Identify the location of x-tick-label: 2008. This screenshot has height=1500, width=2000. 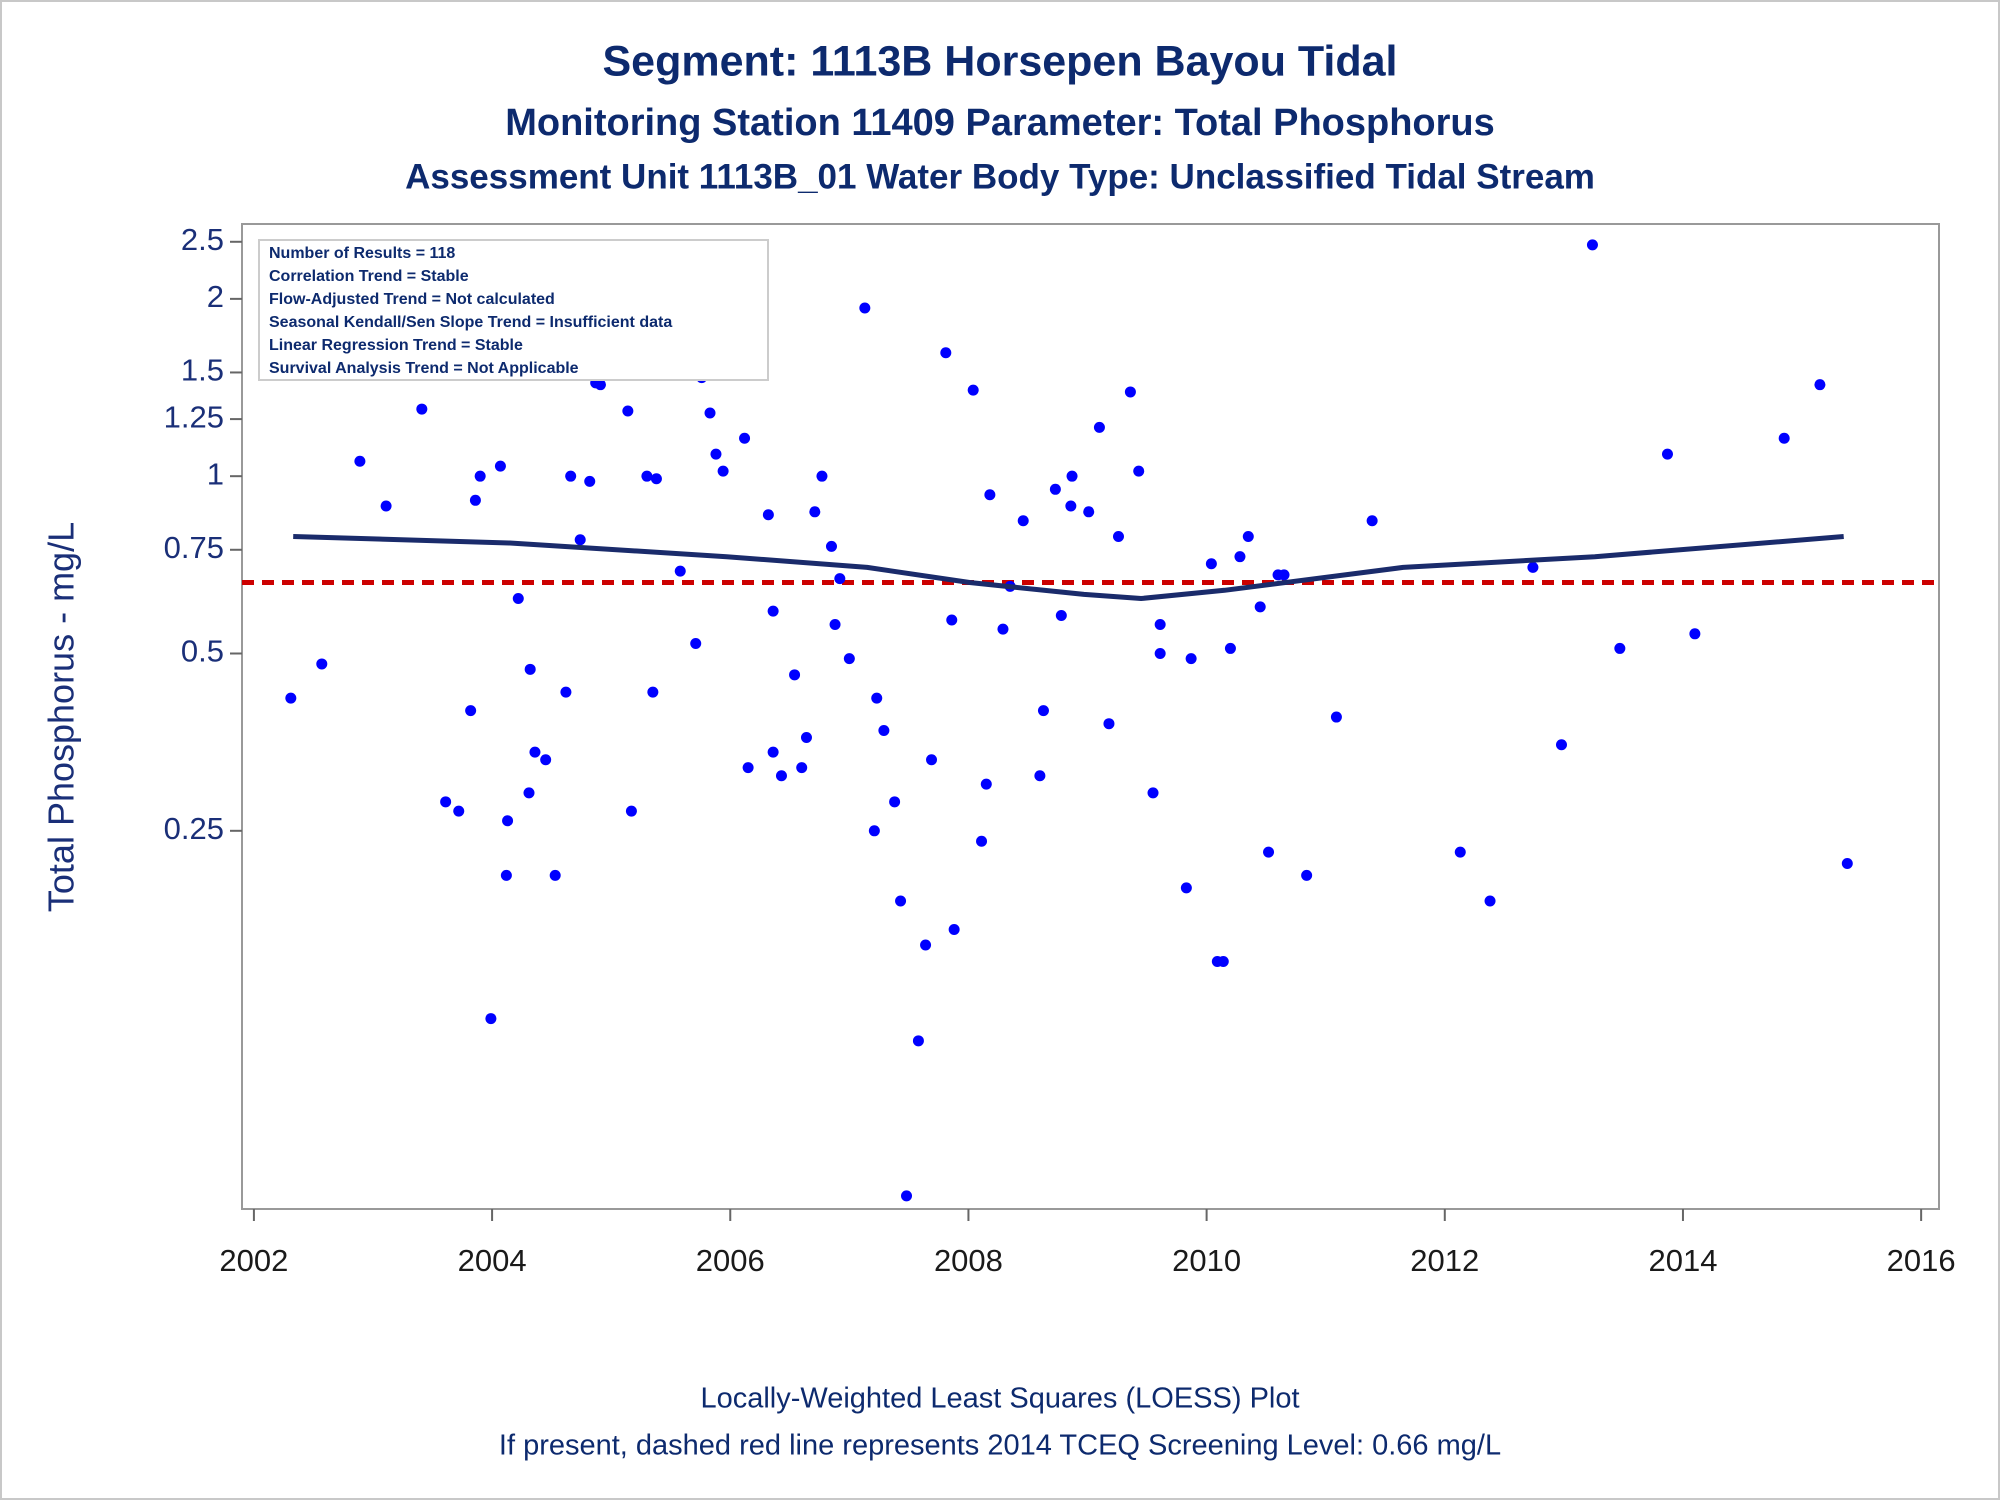
(968, 1260).